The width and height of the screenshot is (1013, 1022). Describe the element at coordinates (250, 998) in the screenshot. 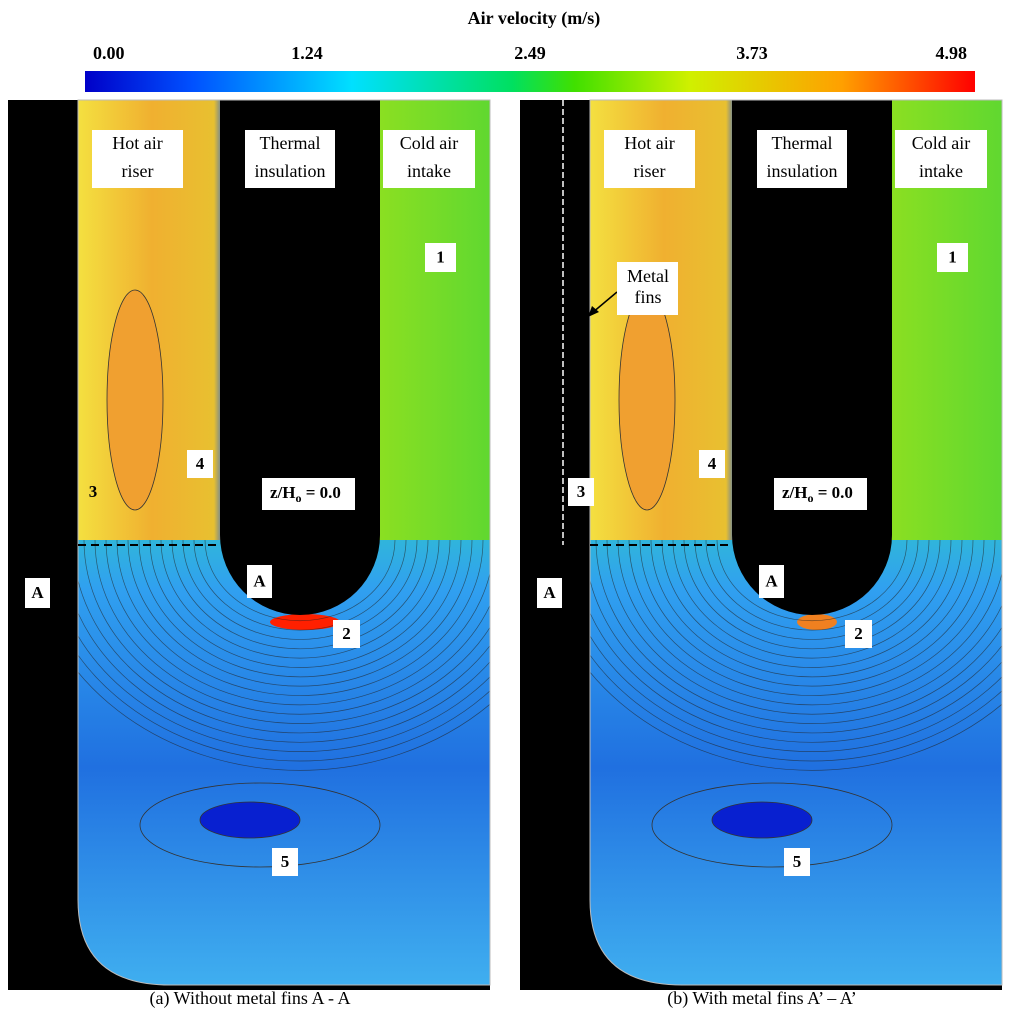

I see `caption: (a) Without metal fins A - A` at that location.